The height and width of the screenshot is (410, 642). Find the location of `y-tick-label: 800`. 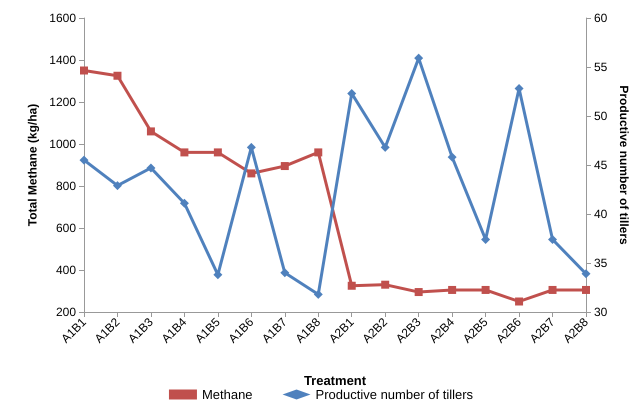

y-tick-label: 800 is located at coordinates (66, 186).